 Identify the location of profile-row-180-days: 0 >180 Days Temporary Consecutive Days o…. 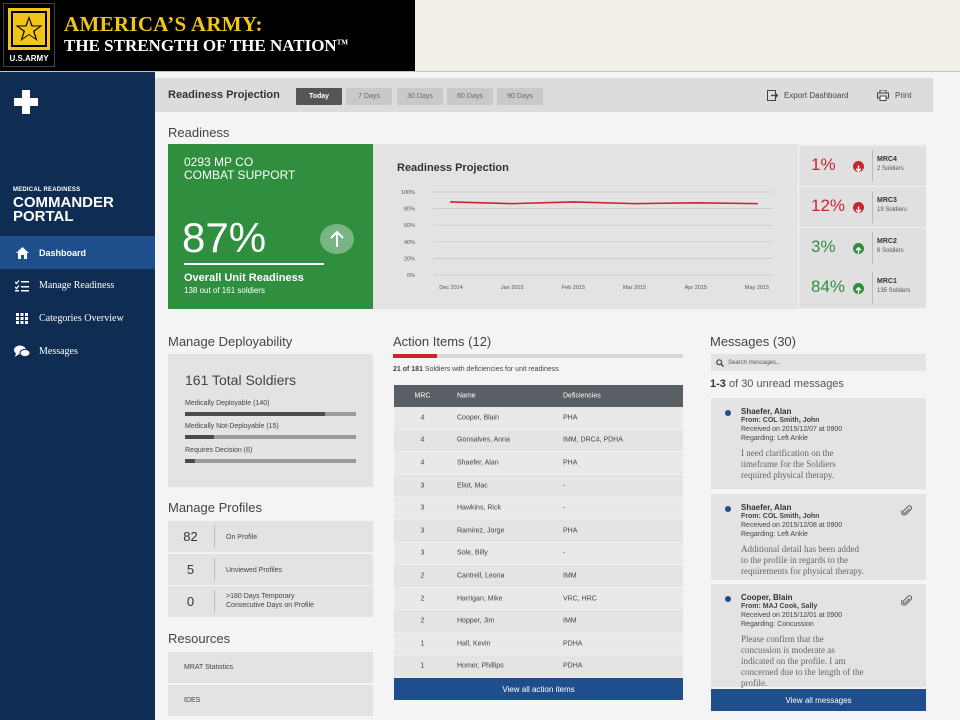
(270, 601).